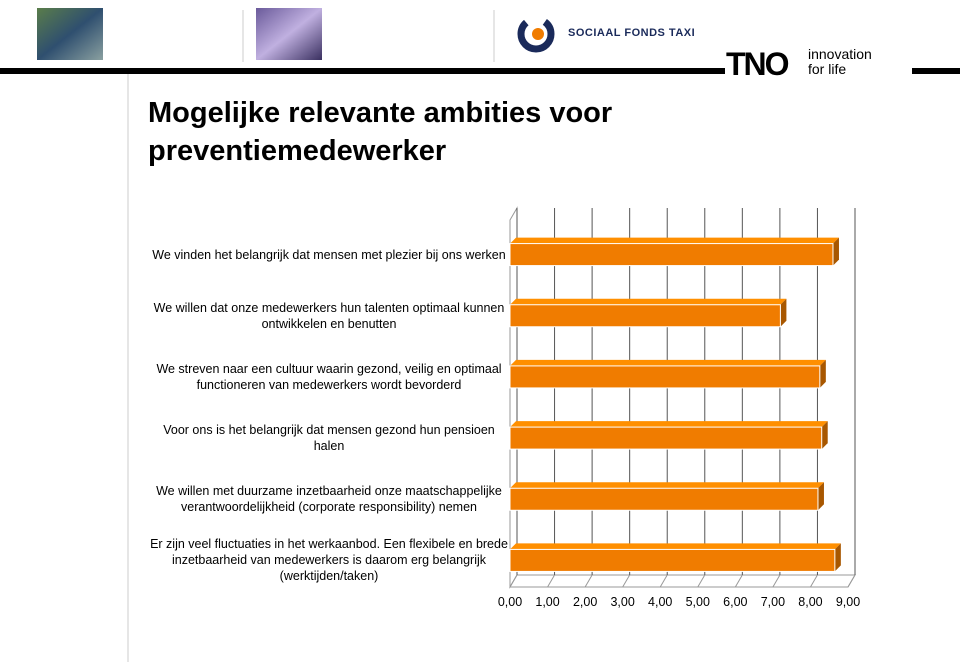 Image resolution: width=960 pixels, height=662 pixels. Describe the element at coordinates (735, 602) in the screenshot. I see `x-tick-label: 6,00` at that location.